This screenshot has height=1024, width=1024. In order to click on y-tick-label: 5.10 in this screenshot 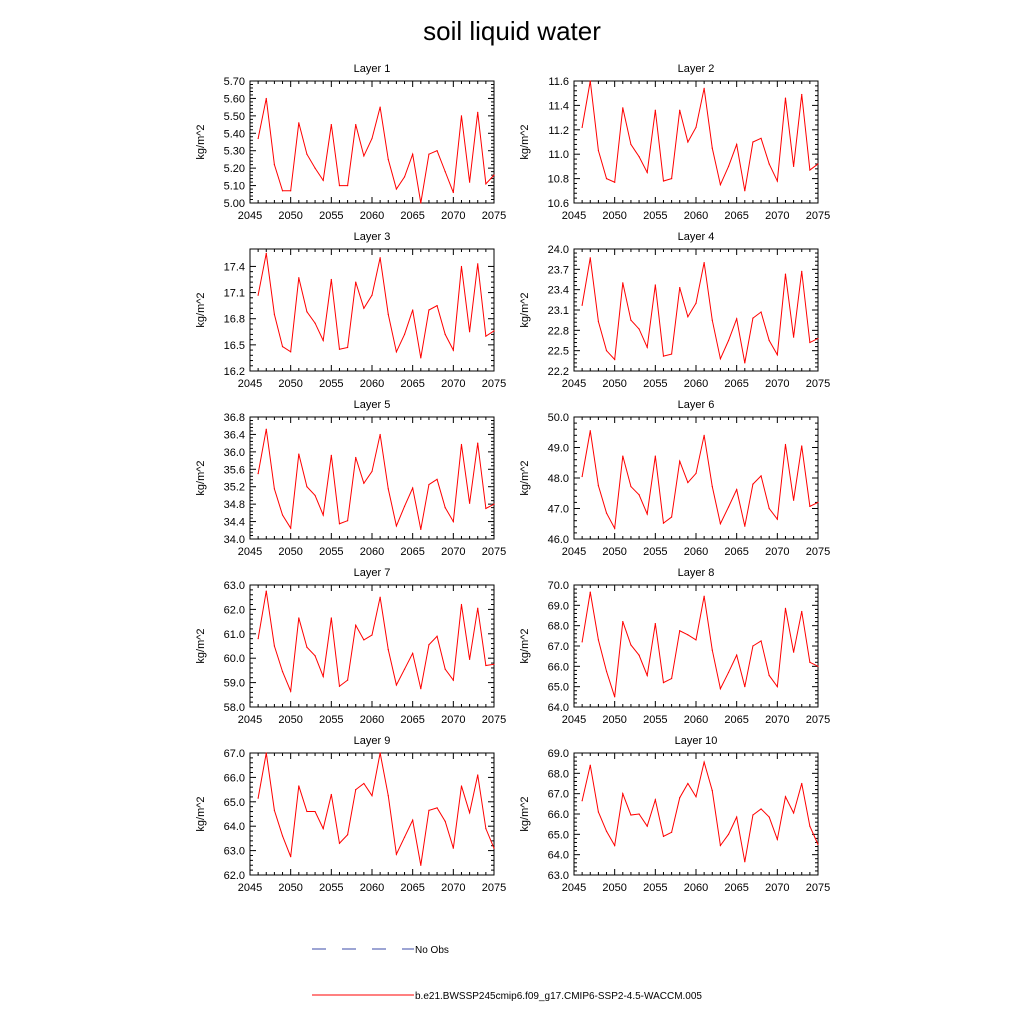, I will do `click(234, 187)`.